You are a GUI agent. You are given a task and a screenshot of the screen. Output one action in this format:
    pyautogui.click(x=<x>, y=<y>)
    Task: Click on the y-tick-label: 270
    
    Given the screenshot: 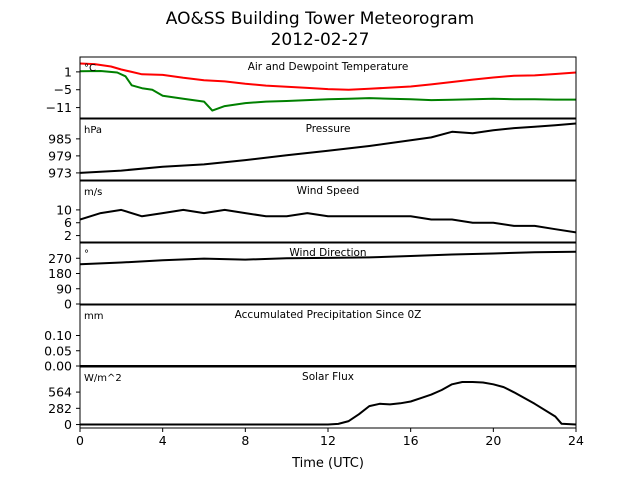 What is the action you would take?
    pyautogui.click(x=60, y=258)
    